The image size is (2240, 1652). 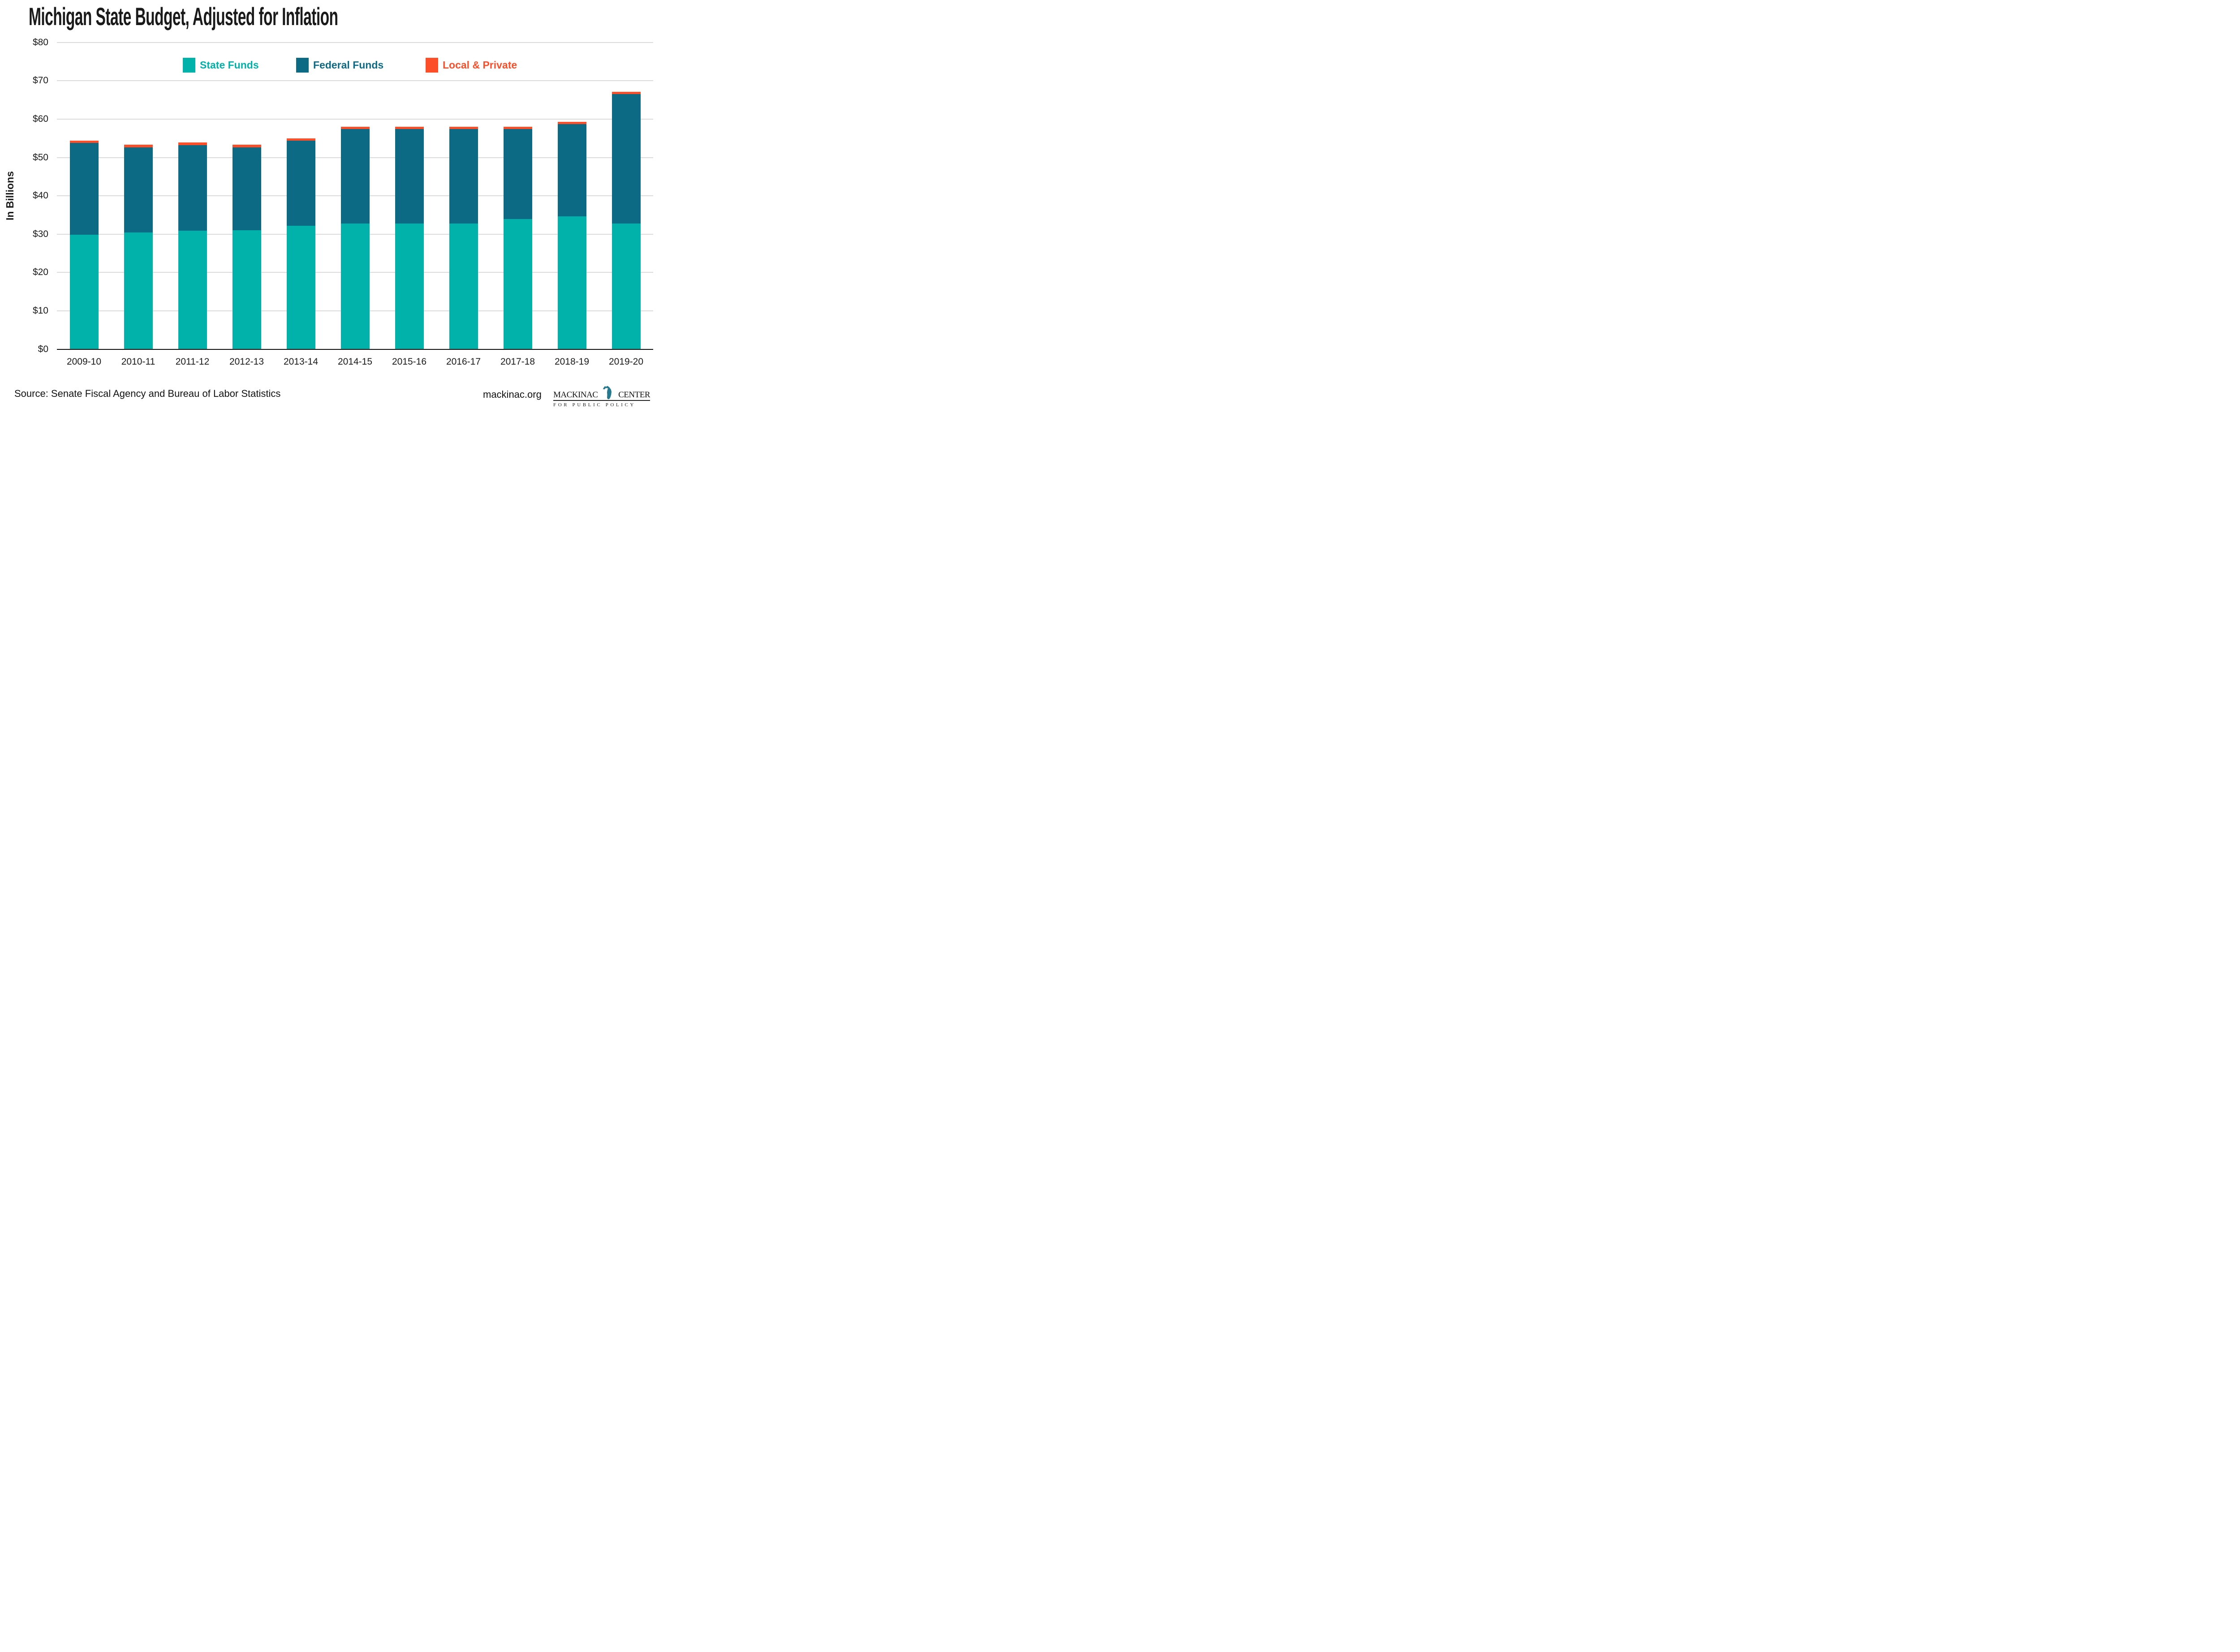 I want to click on bar-segment-2019-20-local-private, so click(x=626, y=93).